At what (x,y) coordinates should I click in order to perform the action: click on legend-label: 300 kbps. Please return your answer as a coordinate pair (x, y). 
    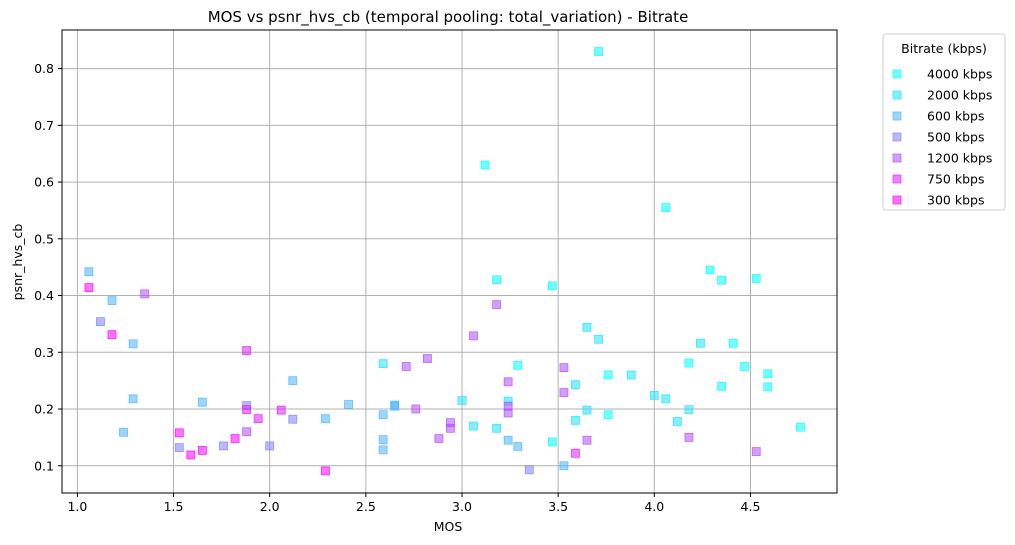
    Looking at the image, I should click on (955, 200).